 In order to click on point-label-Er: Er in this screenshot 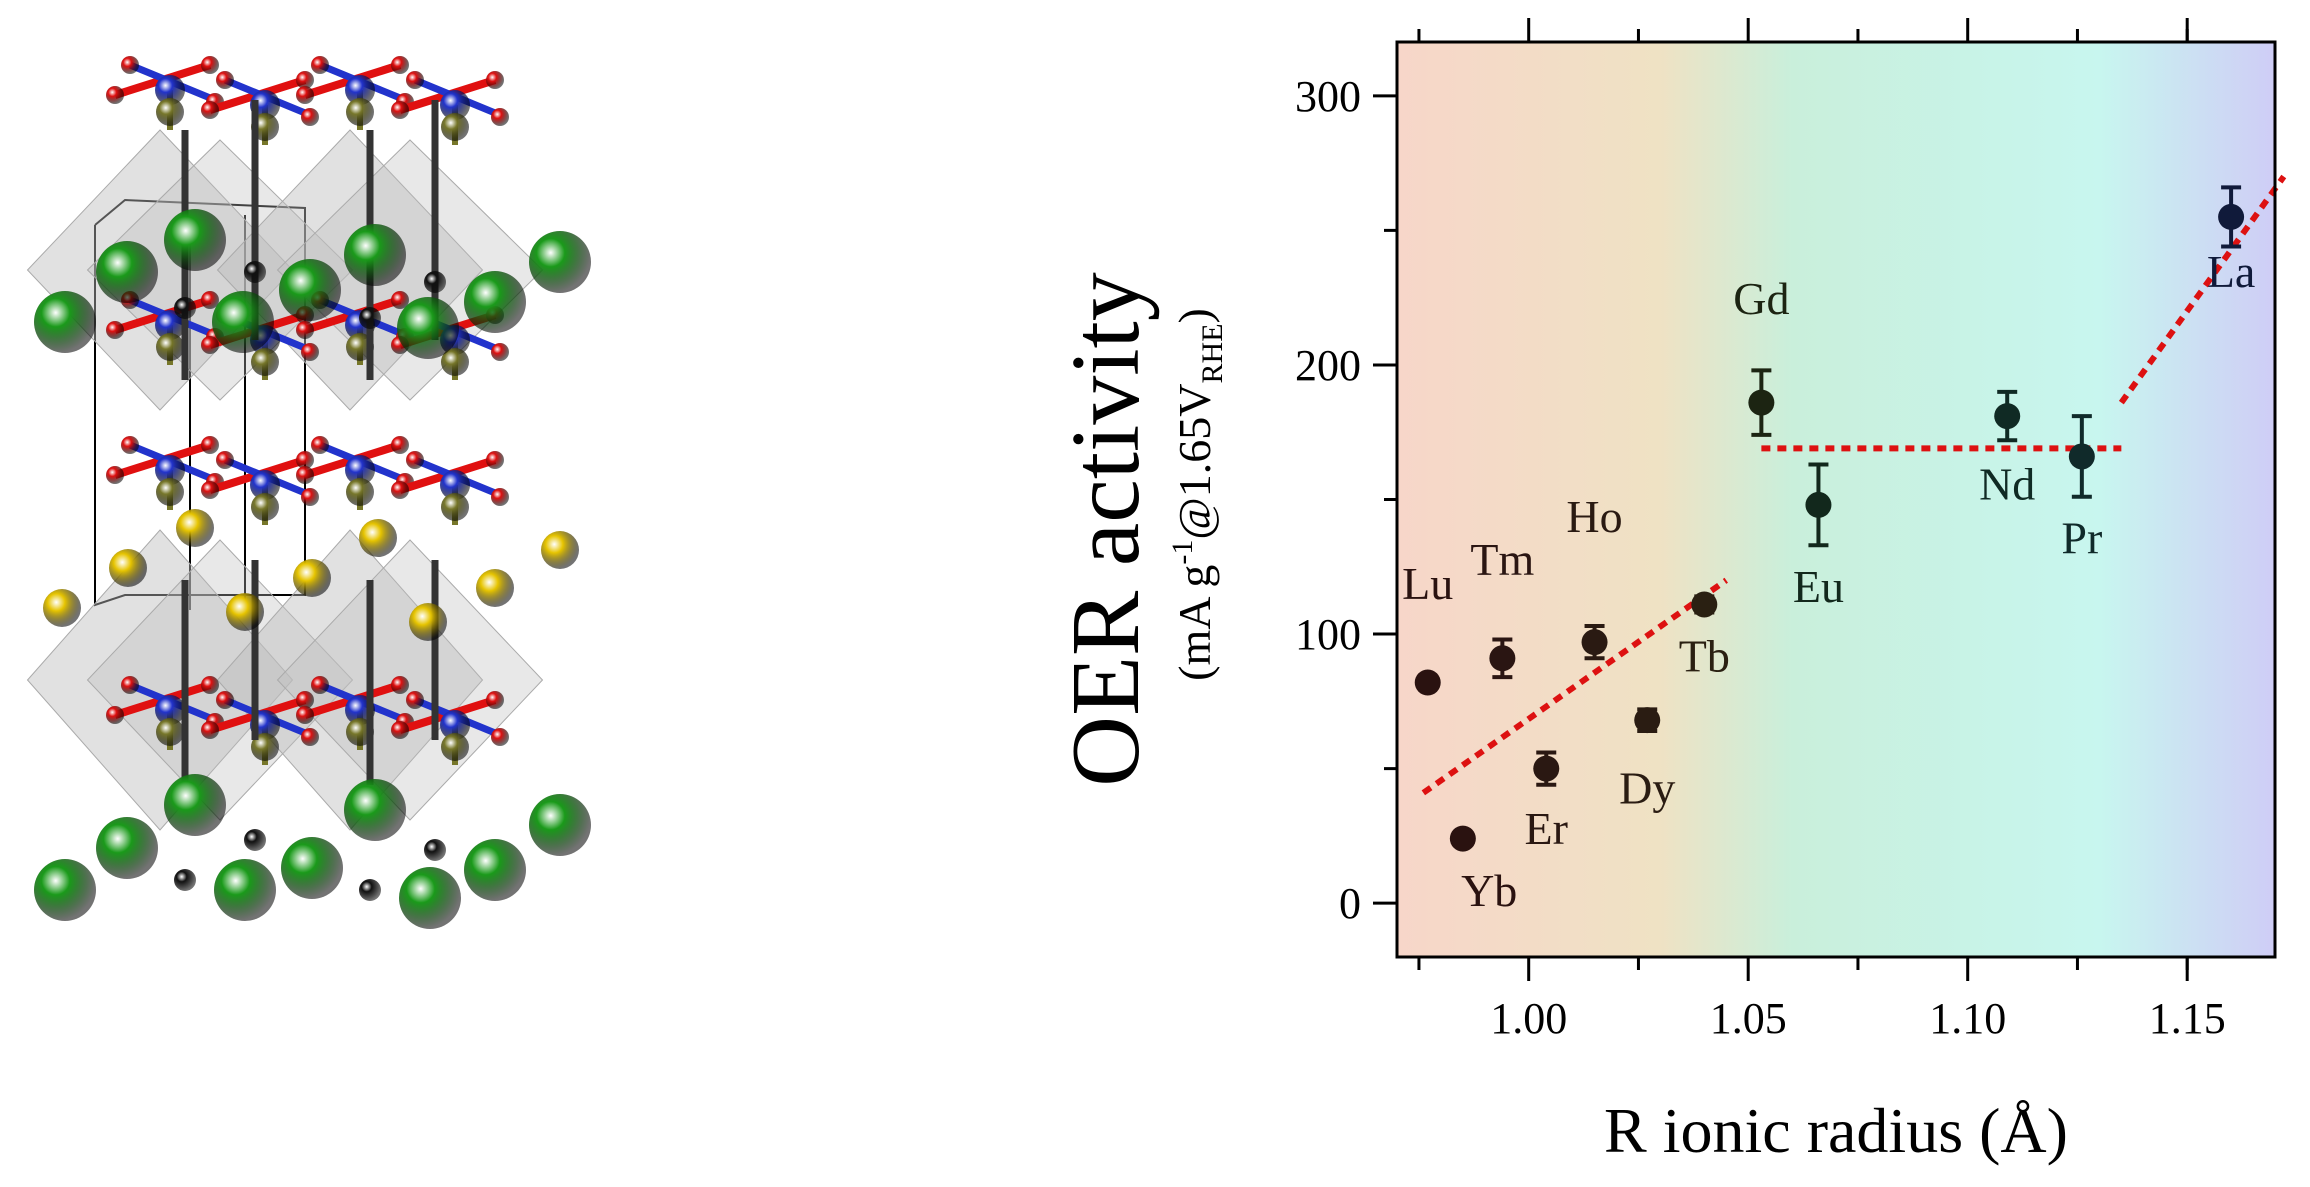, I will do `click(1546, 828)`.